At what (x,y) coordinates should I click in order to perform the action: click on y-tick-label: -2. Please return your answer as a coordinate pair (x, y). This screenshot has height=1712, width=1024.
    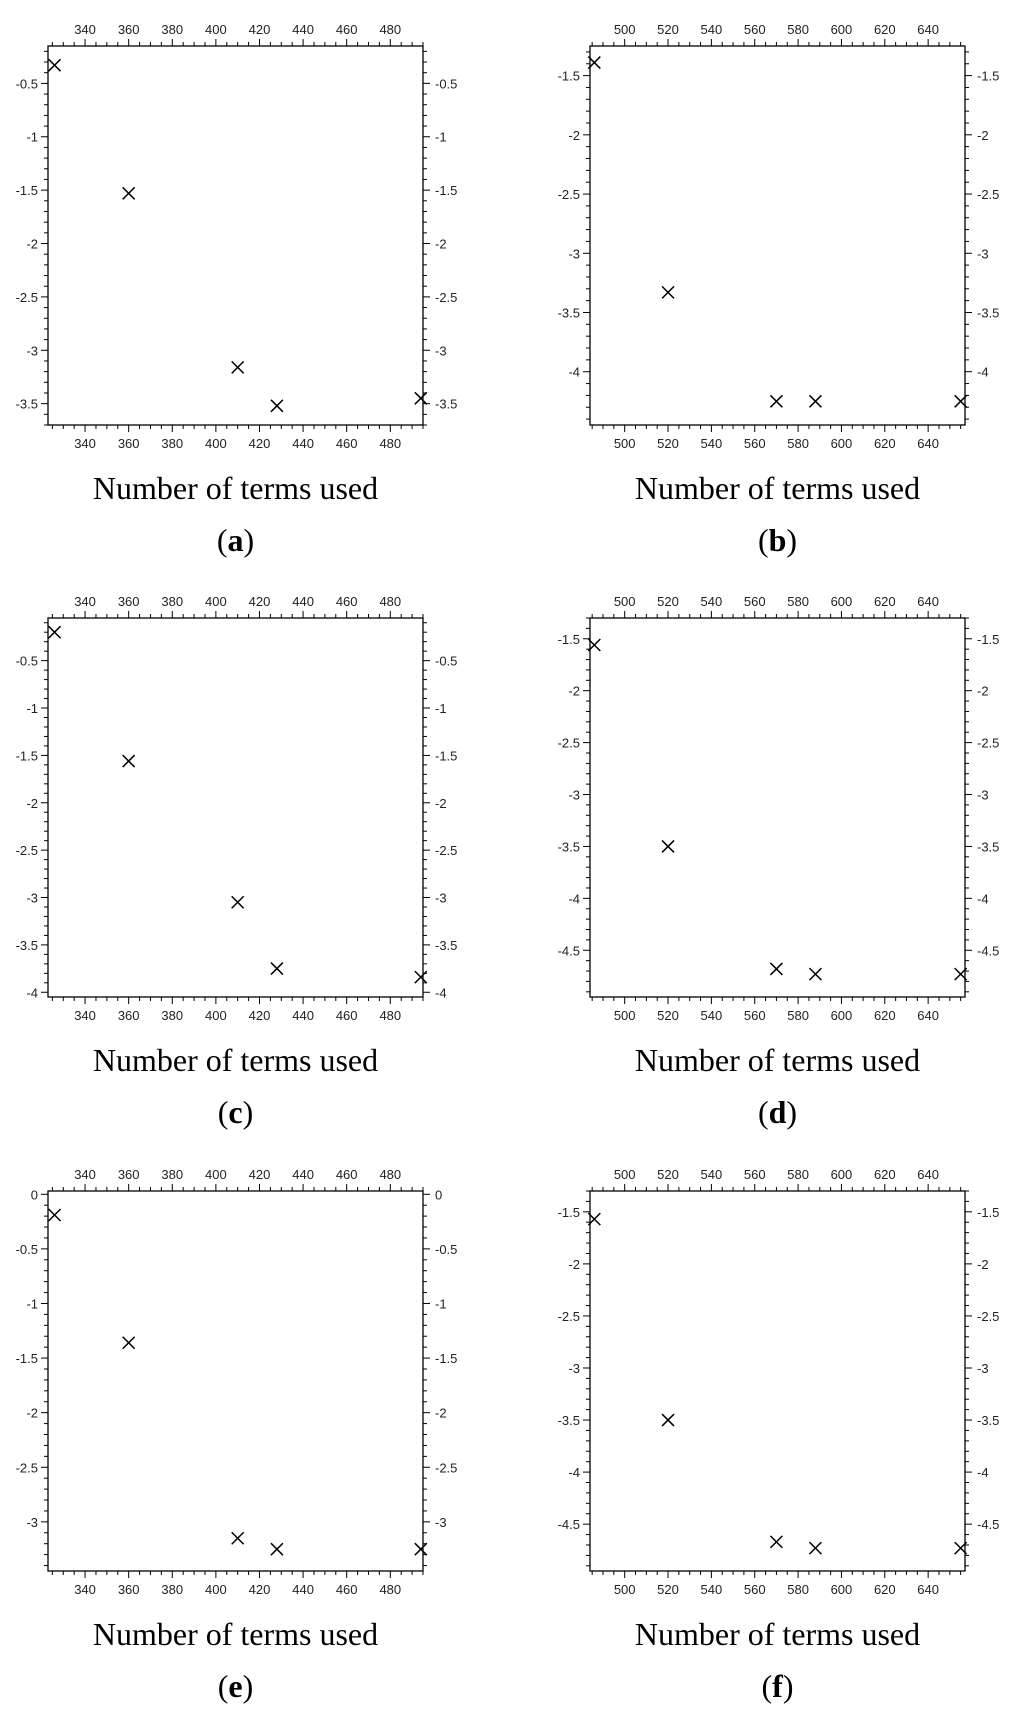
    Looking at the image, I should click on (32, 244).